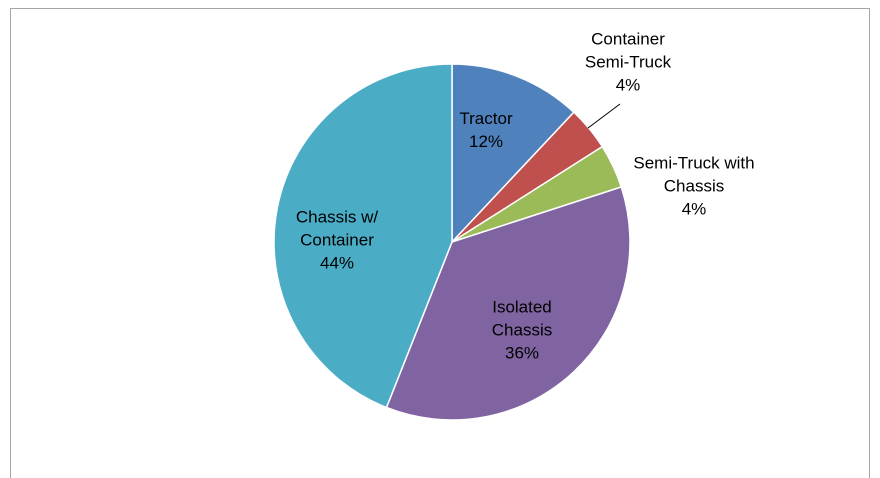 The image size is (880, 478). I want to click on slice-label: Chassis w/ Container 44%, so click(337, 240).